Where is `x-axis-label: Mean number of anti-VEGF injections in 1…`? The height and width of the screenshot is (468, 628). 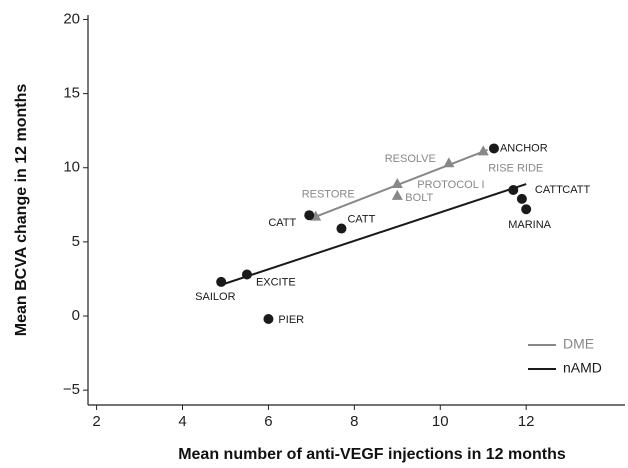
x-axis-label: Mean number of anti-VEGF injections in 1… is located at coordinates (372, 454).